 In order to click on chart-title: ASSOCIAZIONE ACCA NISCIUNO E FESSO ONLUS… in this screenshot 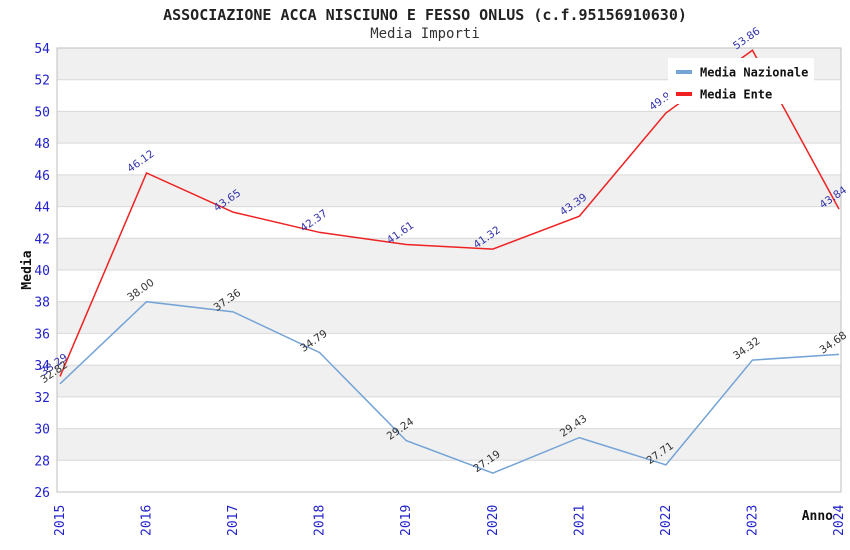, I will do `click(425, 15)`.